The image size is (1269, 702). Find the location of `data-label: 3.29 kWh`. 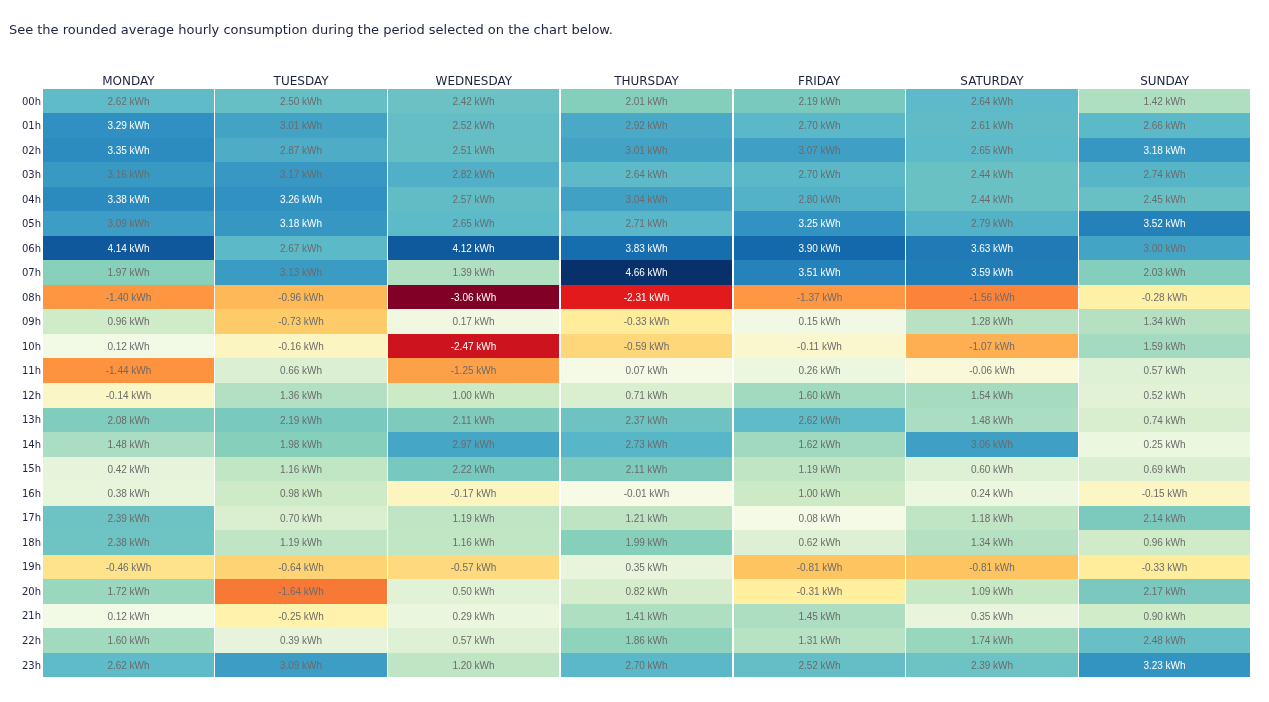

data-label: 3.29 kWh is located at coordinates (128, 125).